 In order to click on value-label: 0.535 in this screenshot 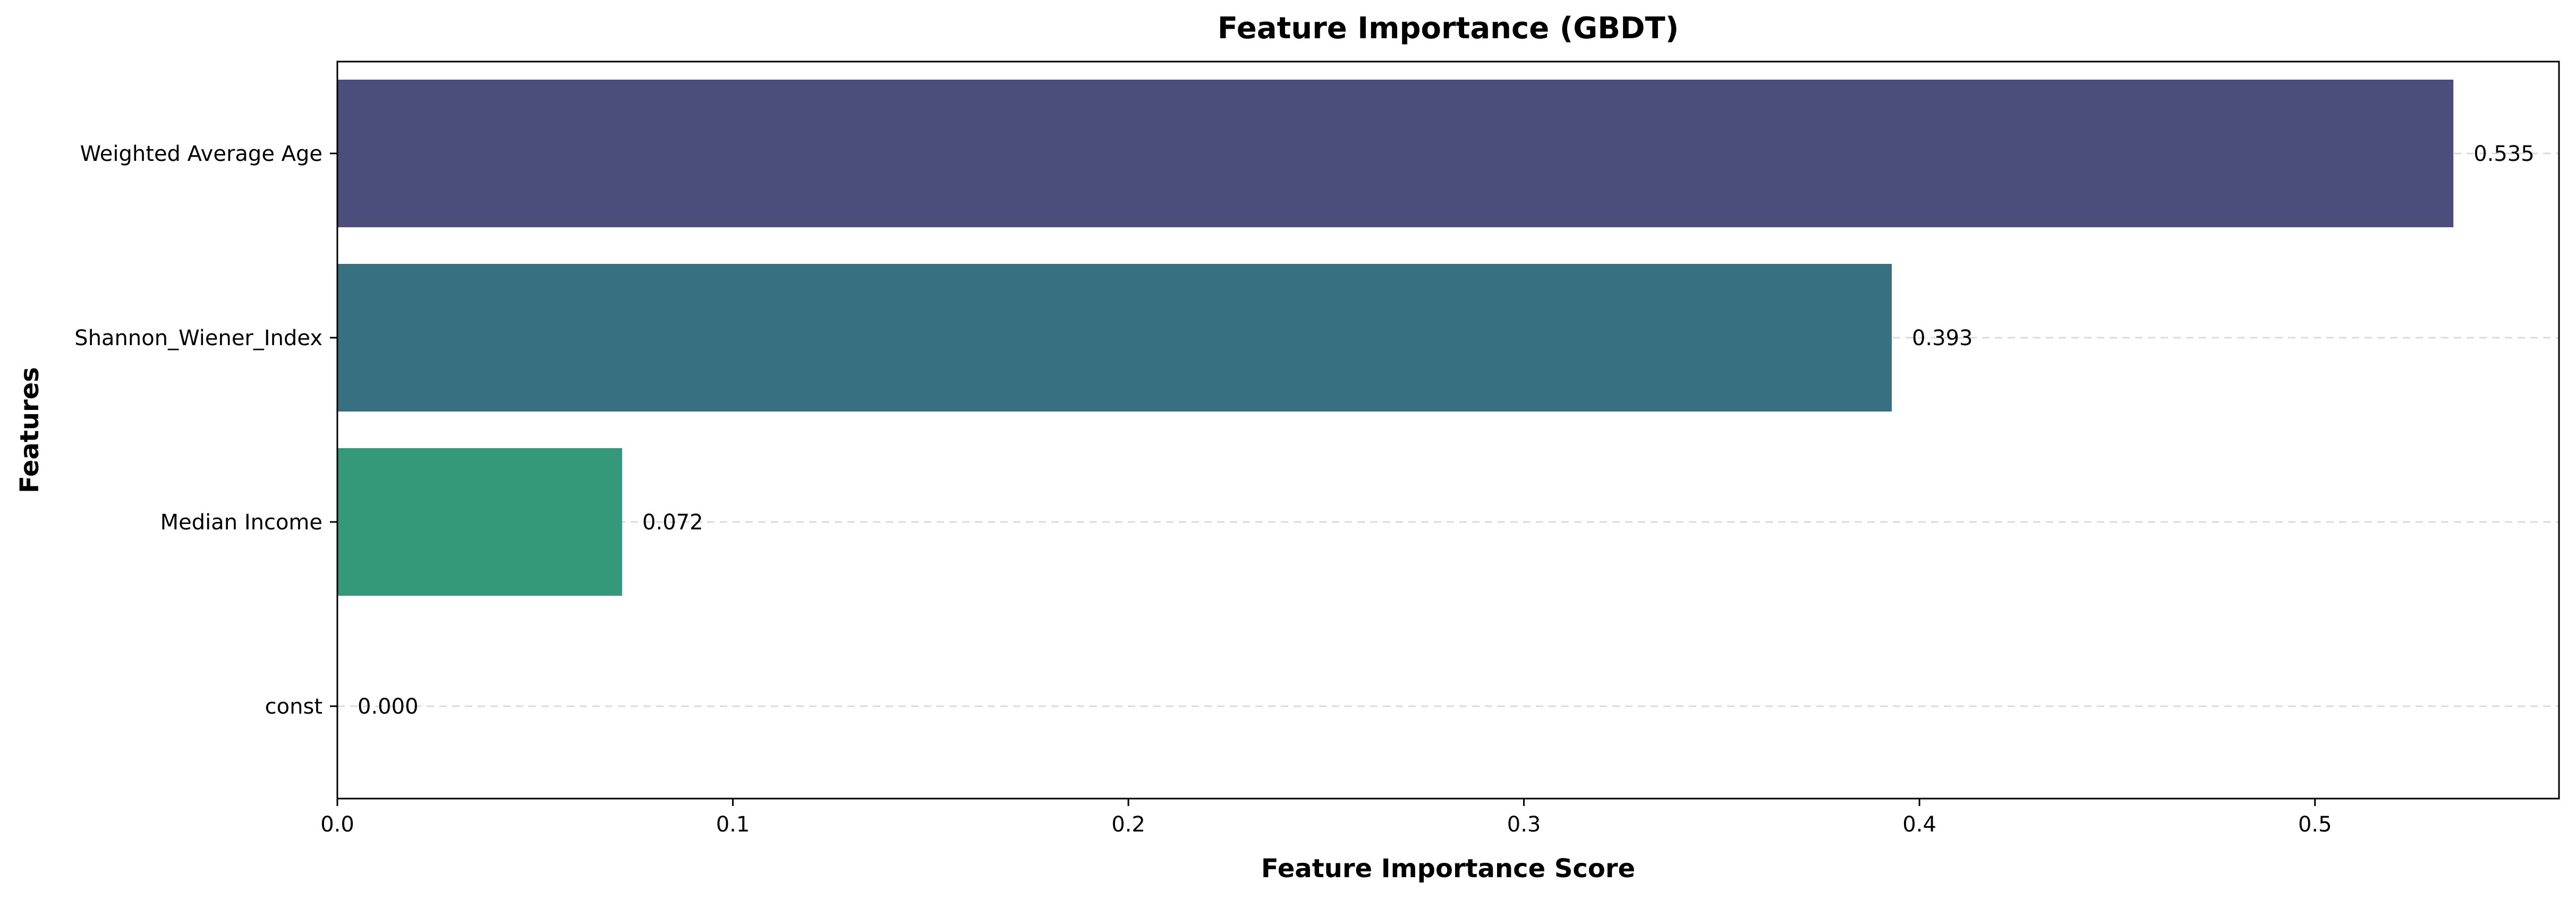, I will do `click(2504, 154)`.